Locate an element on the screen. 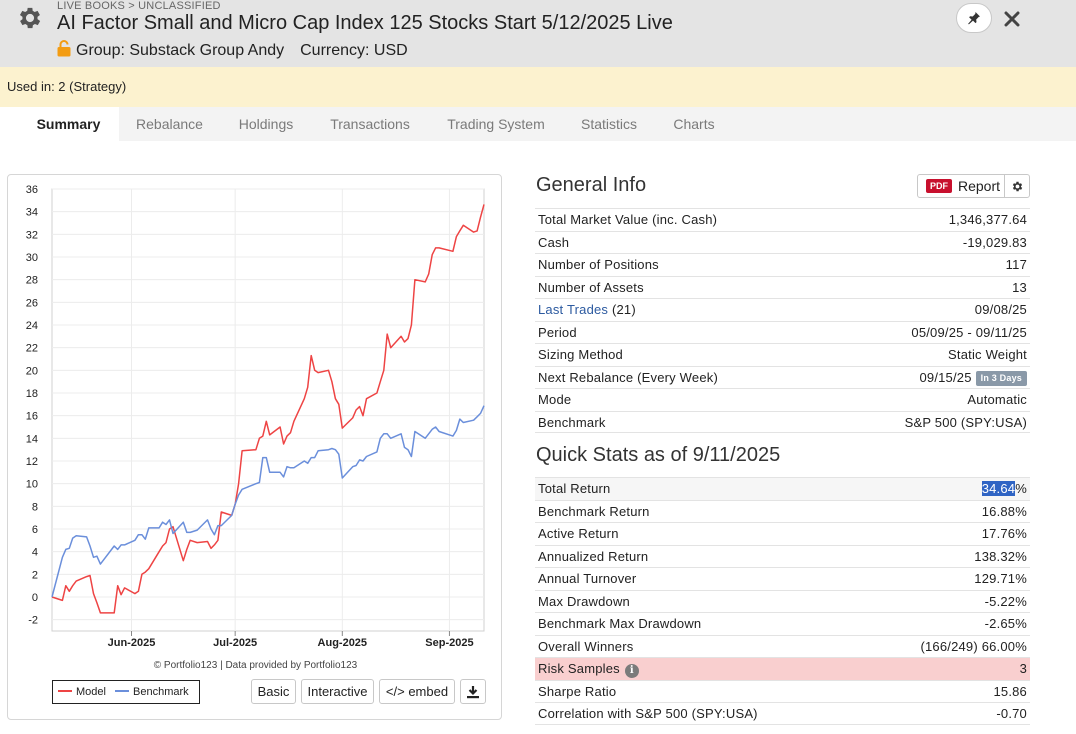 Image resolution: width=1076 pixels, height=734 pixels. legend-item-model: Model is located at coordinates (82, 692).